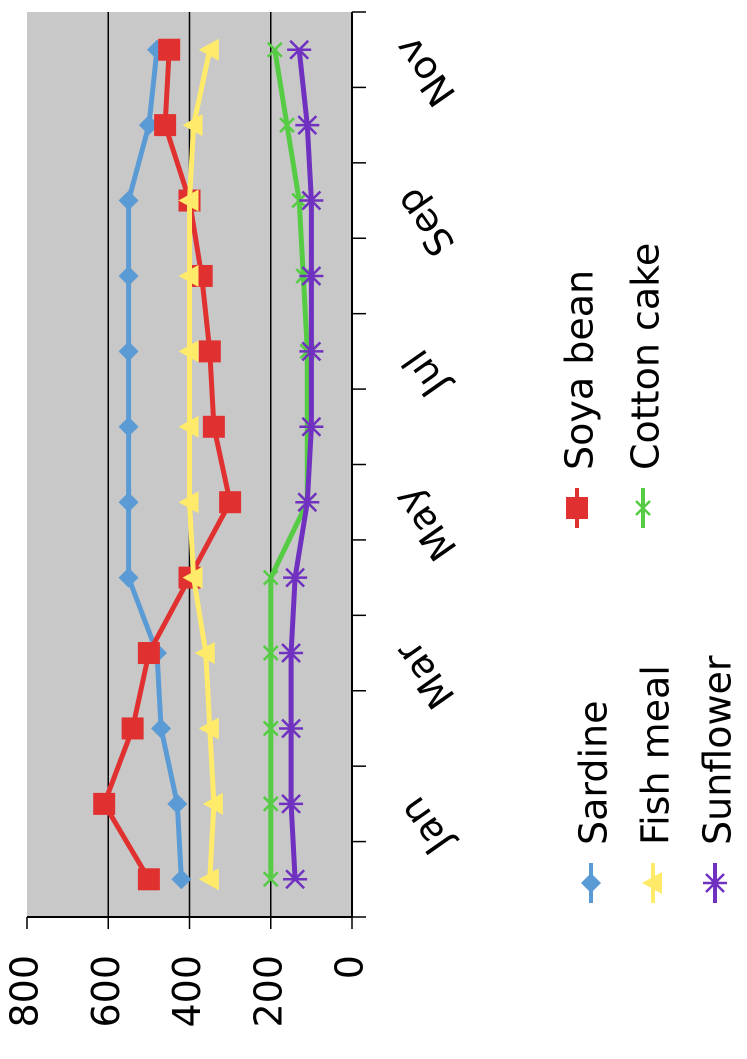  I want to click on value-tick-label: 0, so click(350, 967).